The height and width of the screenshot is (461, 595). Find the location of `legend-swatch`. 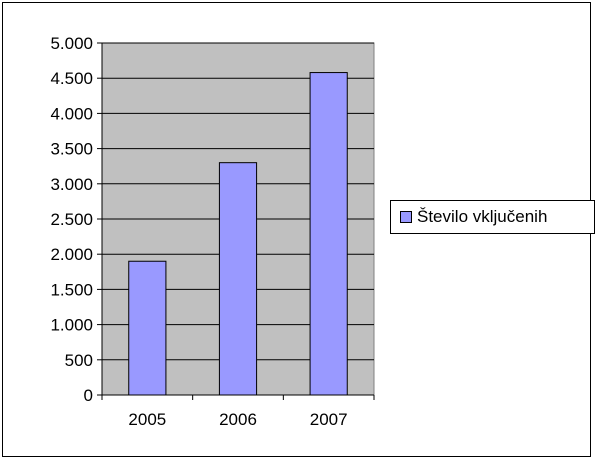

legend-swatch is located at coordinates (406, 217).